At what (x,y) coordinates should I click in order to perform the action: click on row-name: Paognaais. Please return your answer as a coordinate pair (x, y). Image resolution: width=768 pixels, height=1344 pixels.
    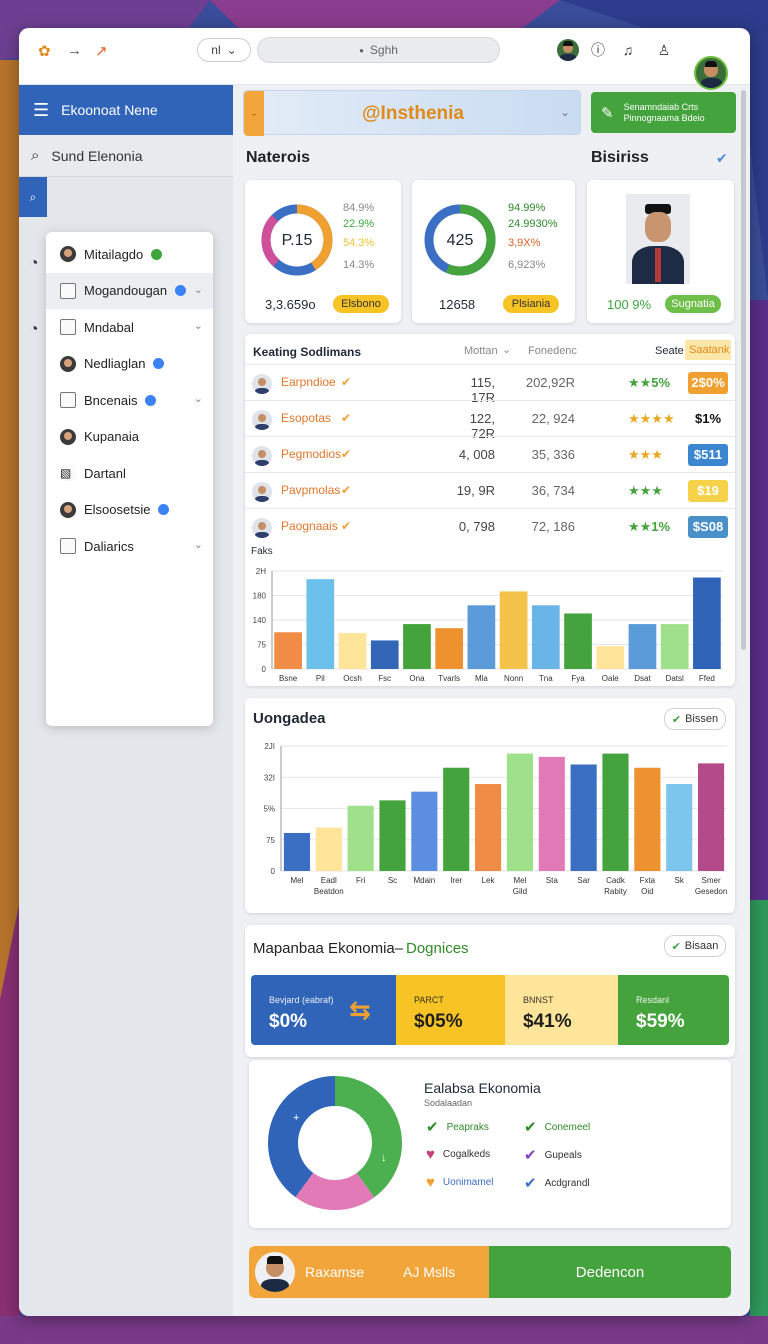
    Looking at the image, I should click on (309, 526).